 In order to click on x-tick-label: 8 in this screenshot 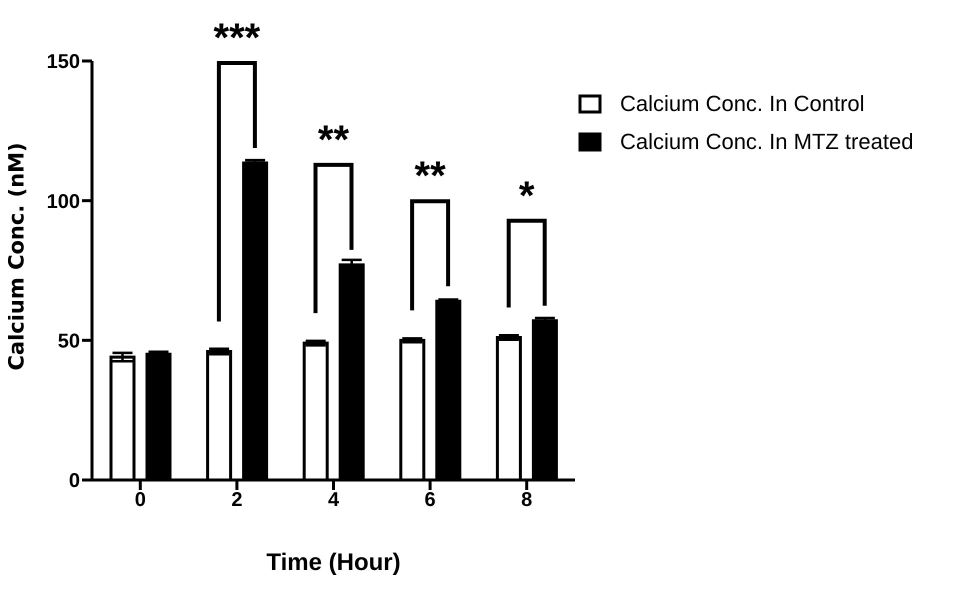, I will do `click(526, 500)`.